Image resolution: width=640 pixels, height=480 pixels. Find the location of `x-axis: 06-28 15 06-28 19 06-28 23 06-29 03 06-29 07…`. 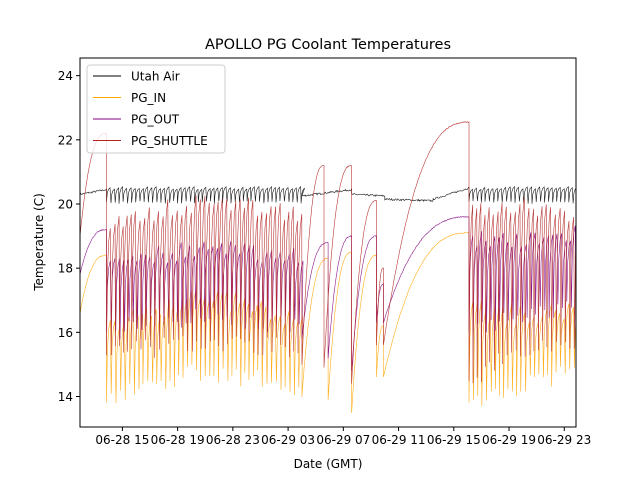

x-axis: 06-28 15 06-28 19 06-28 23 06-29 03 06-29 07… is located at coordinates (343, 437).